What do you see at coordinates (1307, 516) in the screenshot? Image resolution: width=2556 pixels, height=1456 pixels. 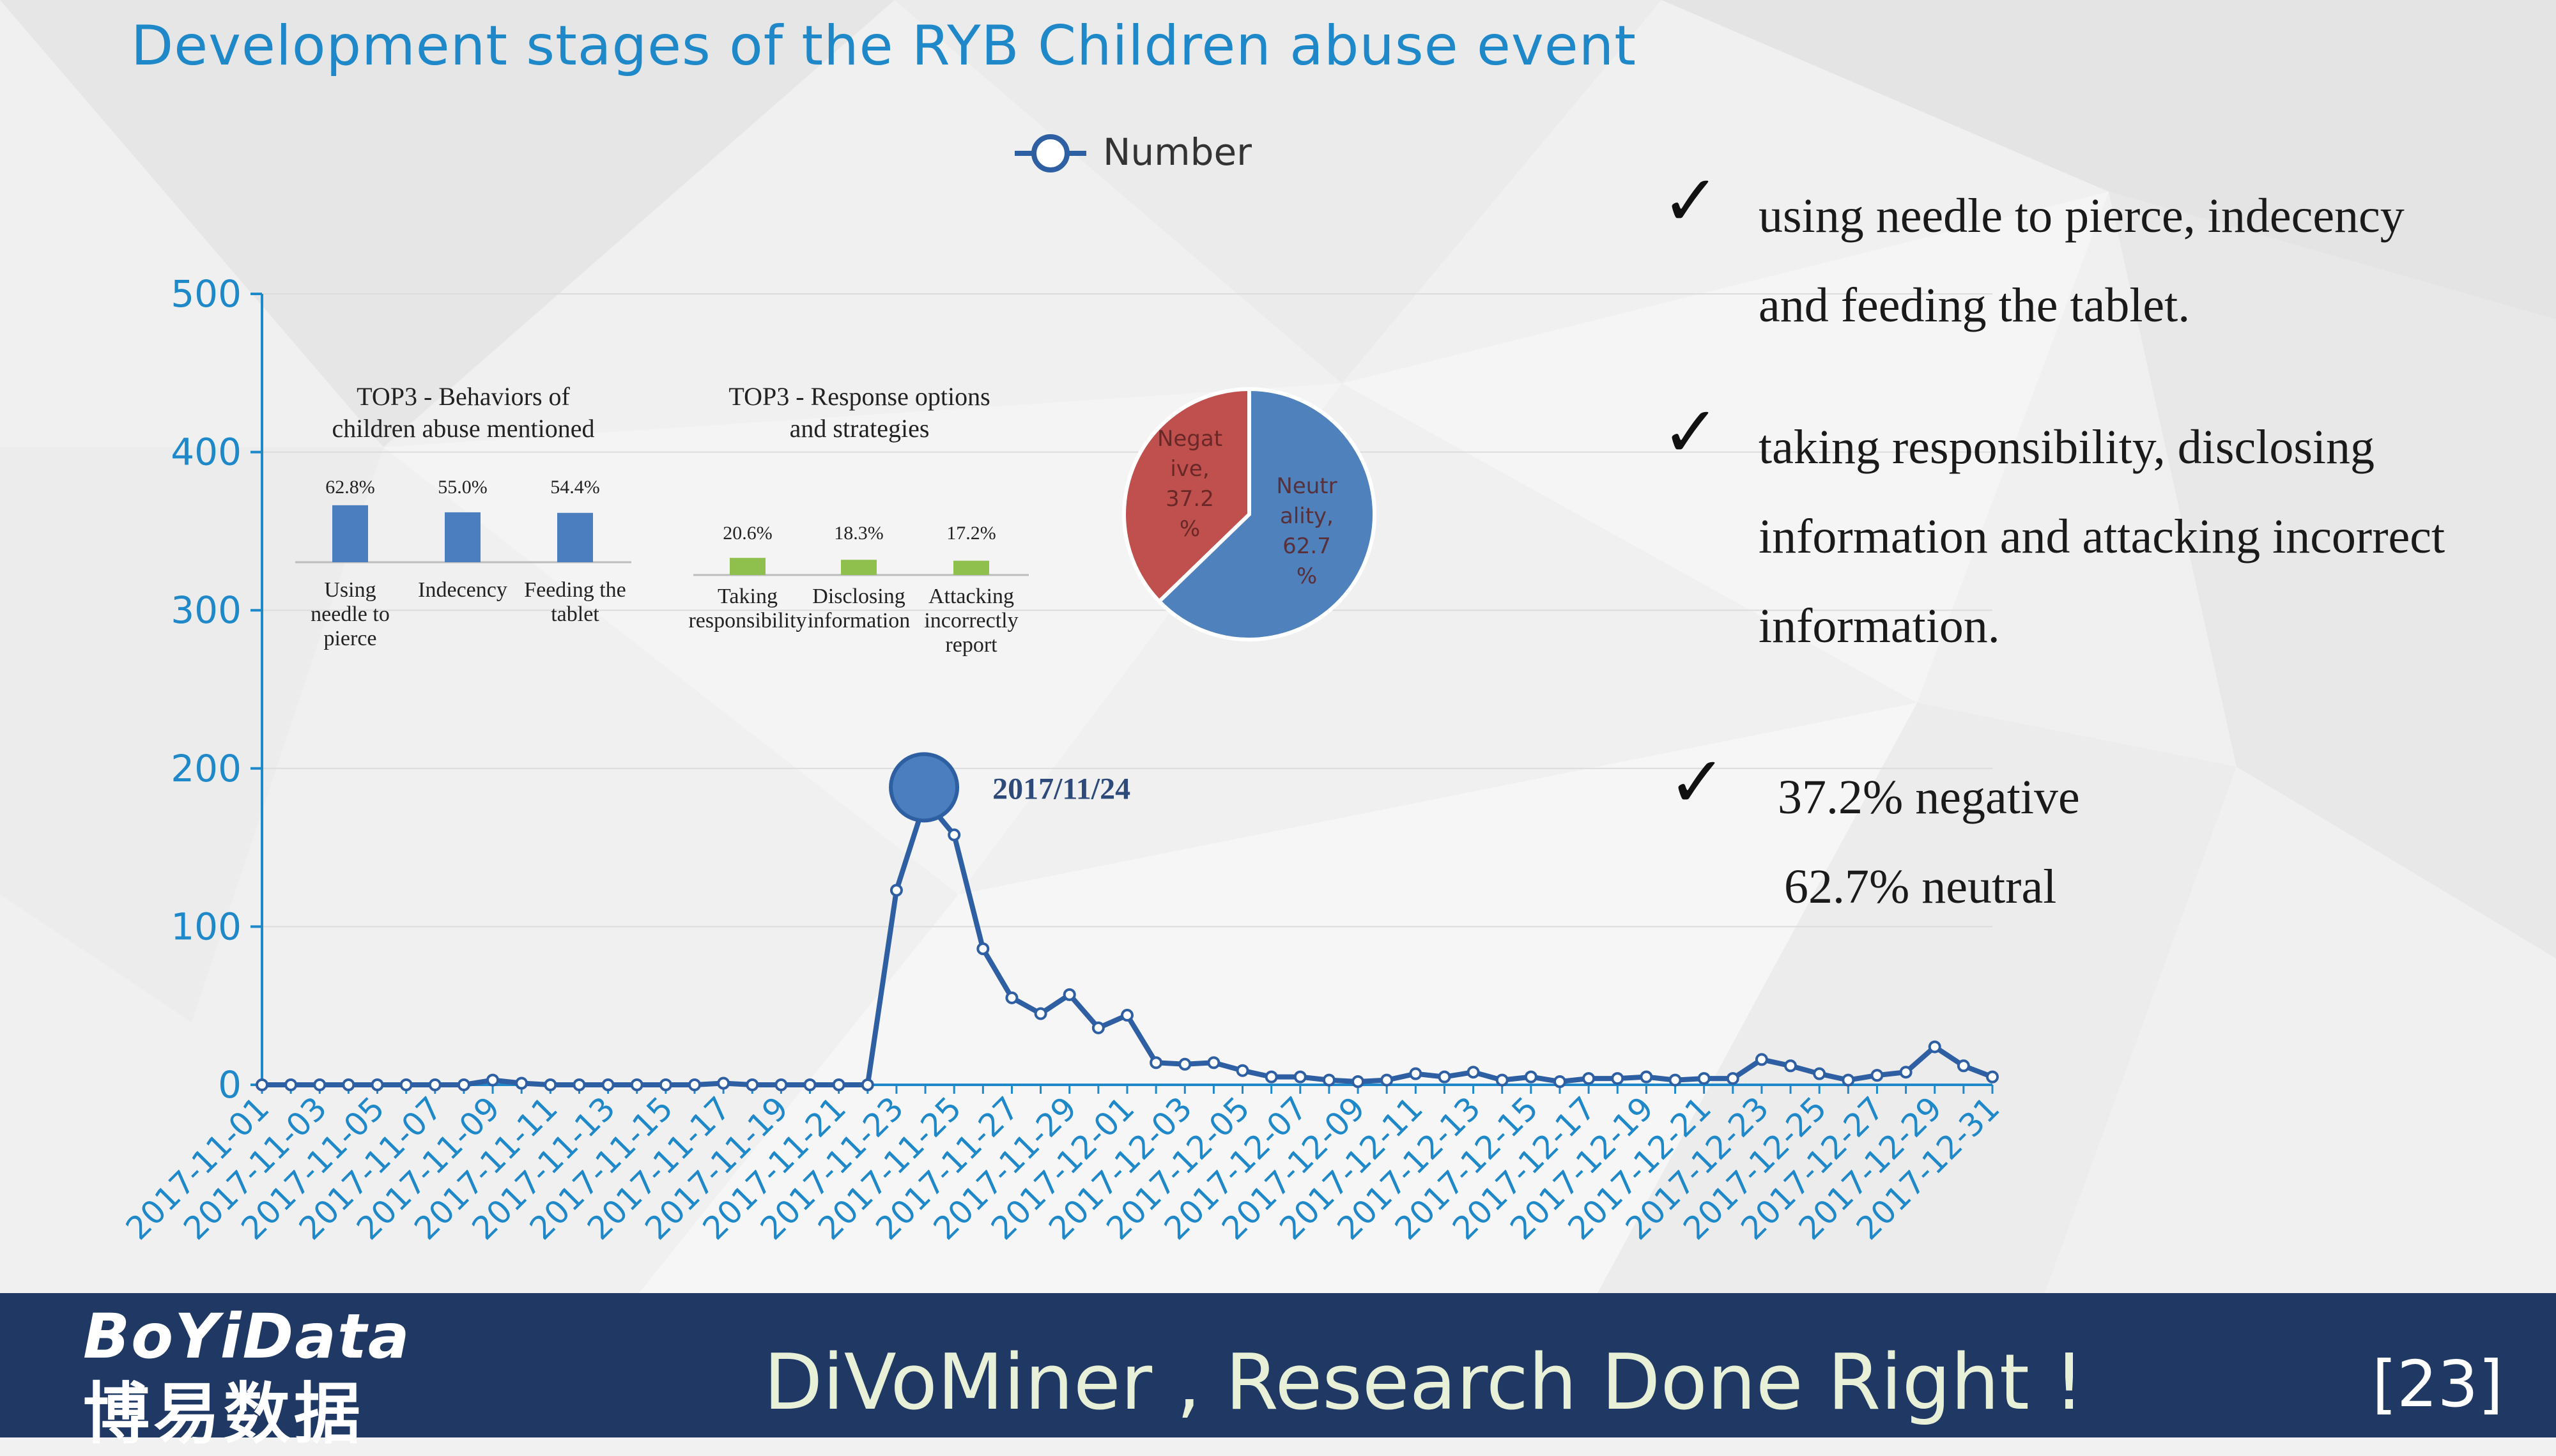 I see `pie-slice-label: ality,` at bounding box center [1307, 516].